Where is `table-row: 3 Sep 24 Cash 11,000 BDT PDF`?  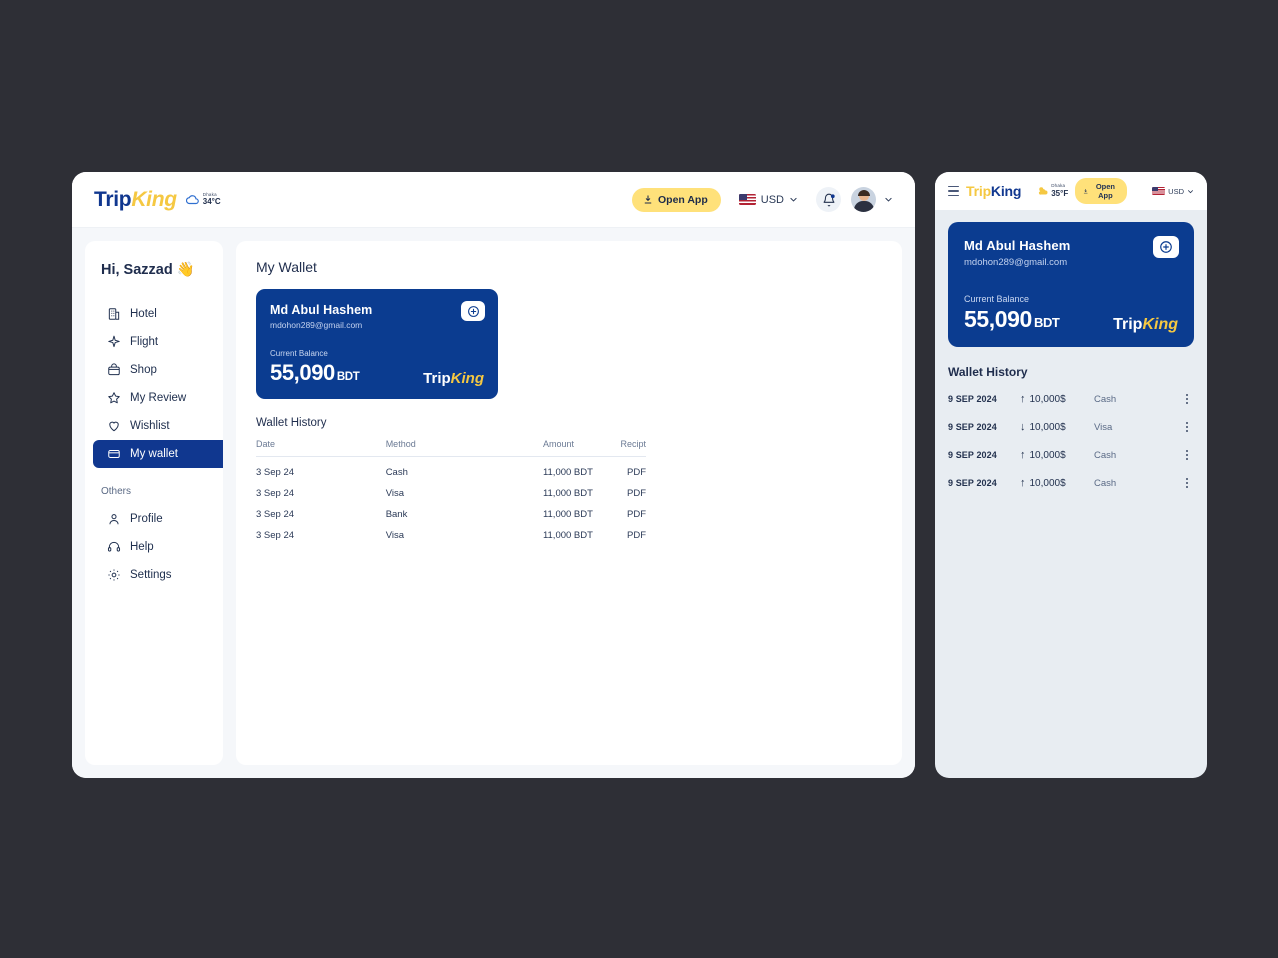 table-row: 3 Sep 24 Cash 11,000 BDT PDF is located at coordinates (451, 467).